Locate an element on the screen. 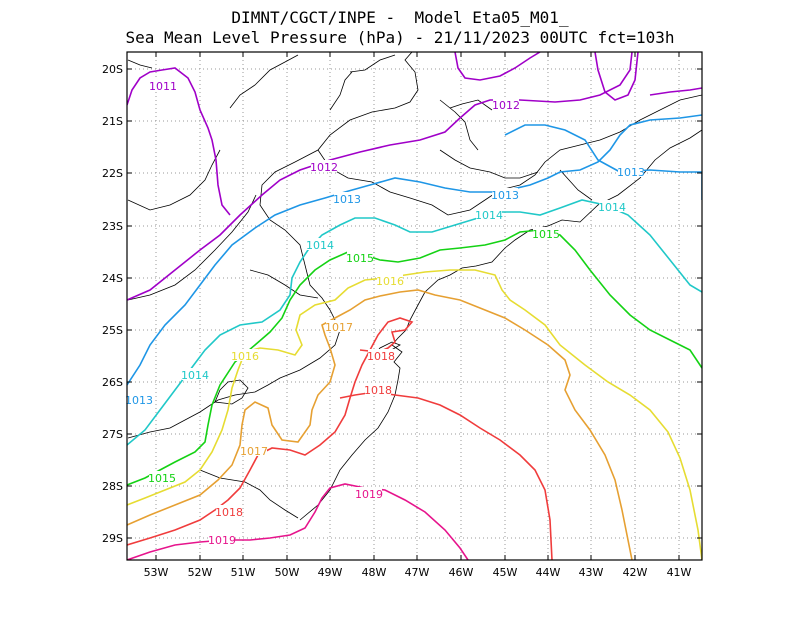 Image resolution: width=800 pixels, height=618 pixels. lon-label: 42W is located at coordinates (635, 572).